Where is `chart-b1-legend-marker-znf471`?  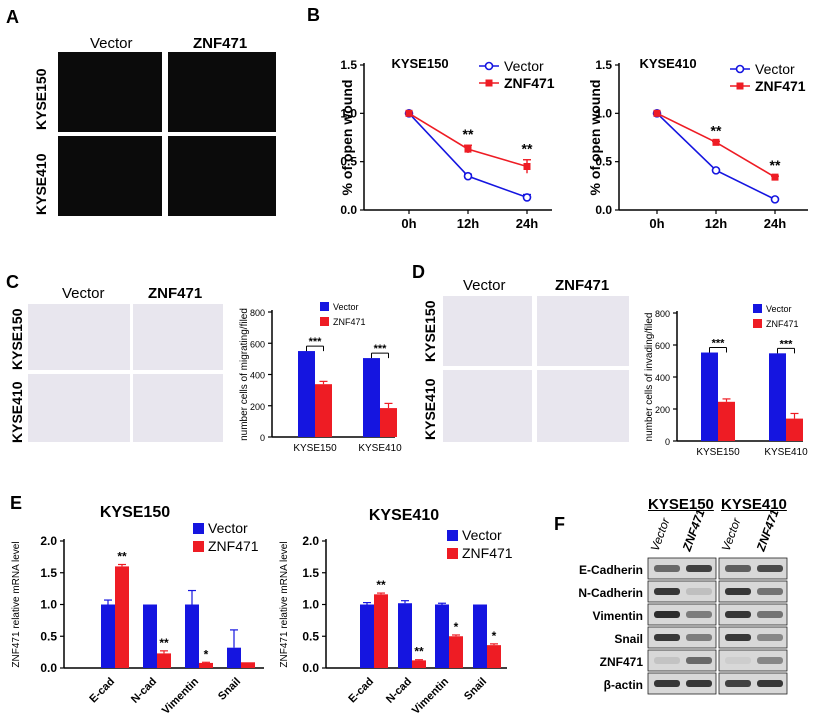 chart-b1-legend-marker-znf471 is located at coordinates (489, 83).